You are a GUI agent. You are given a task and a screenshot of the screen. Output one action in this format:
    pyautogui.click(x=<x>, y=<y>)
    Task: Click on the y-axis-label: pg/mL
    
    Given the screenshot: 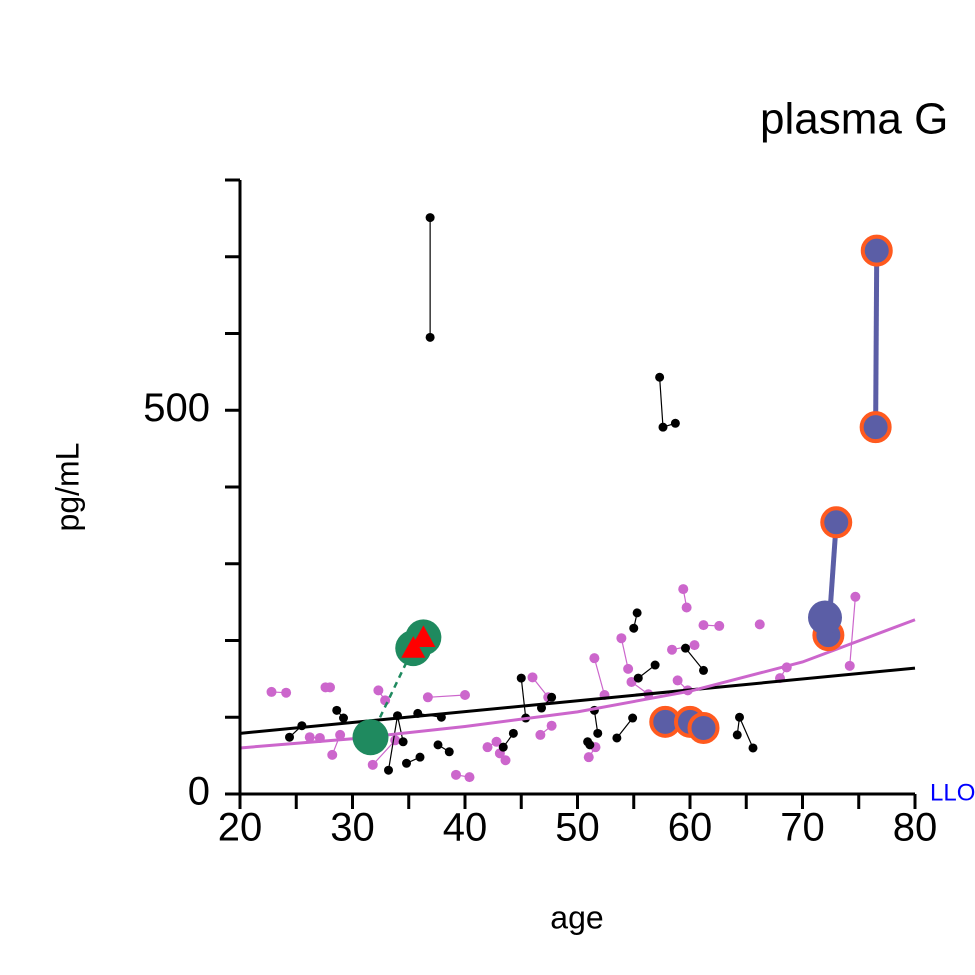 What is the action you would take?
    pyautogui.click(x=67, y=487)
    